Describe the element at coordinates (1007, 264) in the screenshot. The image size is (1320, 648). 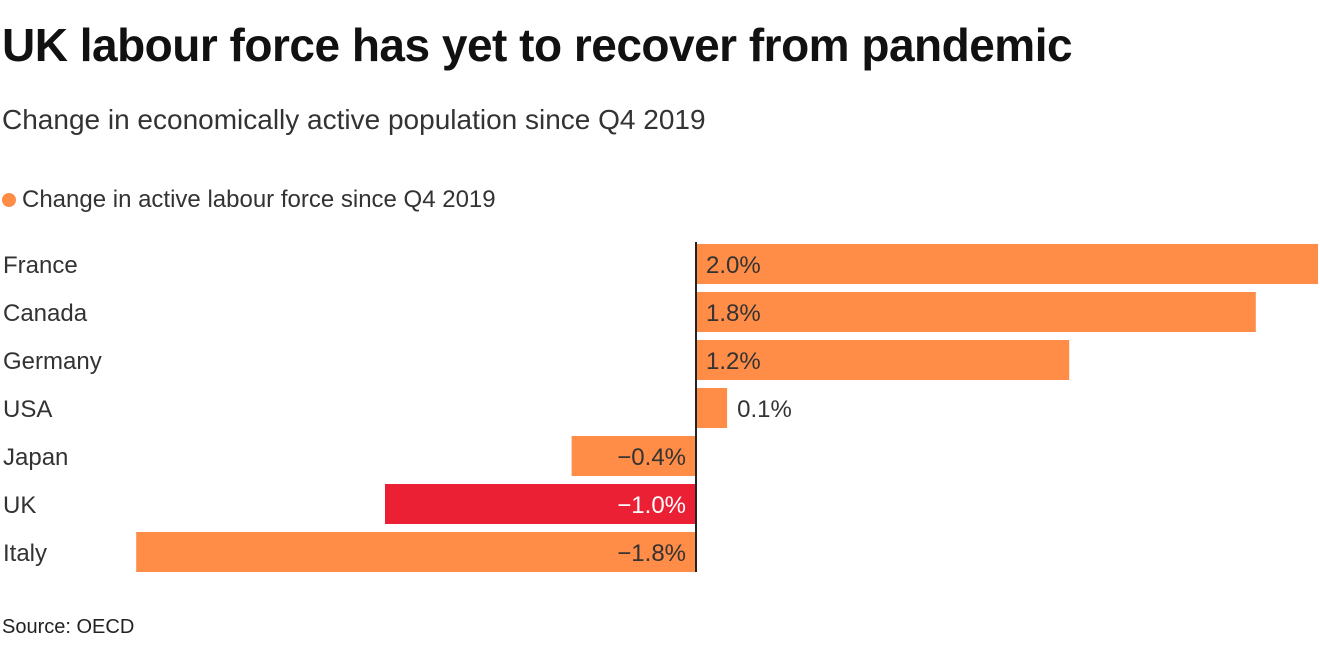
I see `bar-france` at that location.